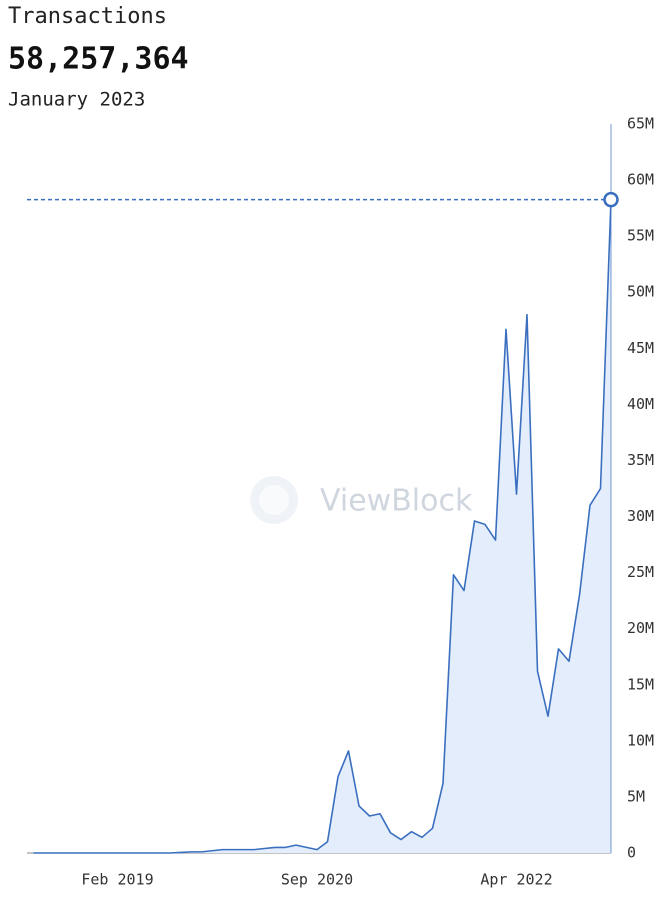 The height and width of the screenshot is (900, 671). What do you see at coordinates (117, 880) in the screenshot?
I see `x-tick-label: Feb 2019` at bounding box center [117, 880].